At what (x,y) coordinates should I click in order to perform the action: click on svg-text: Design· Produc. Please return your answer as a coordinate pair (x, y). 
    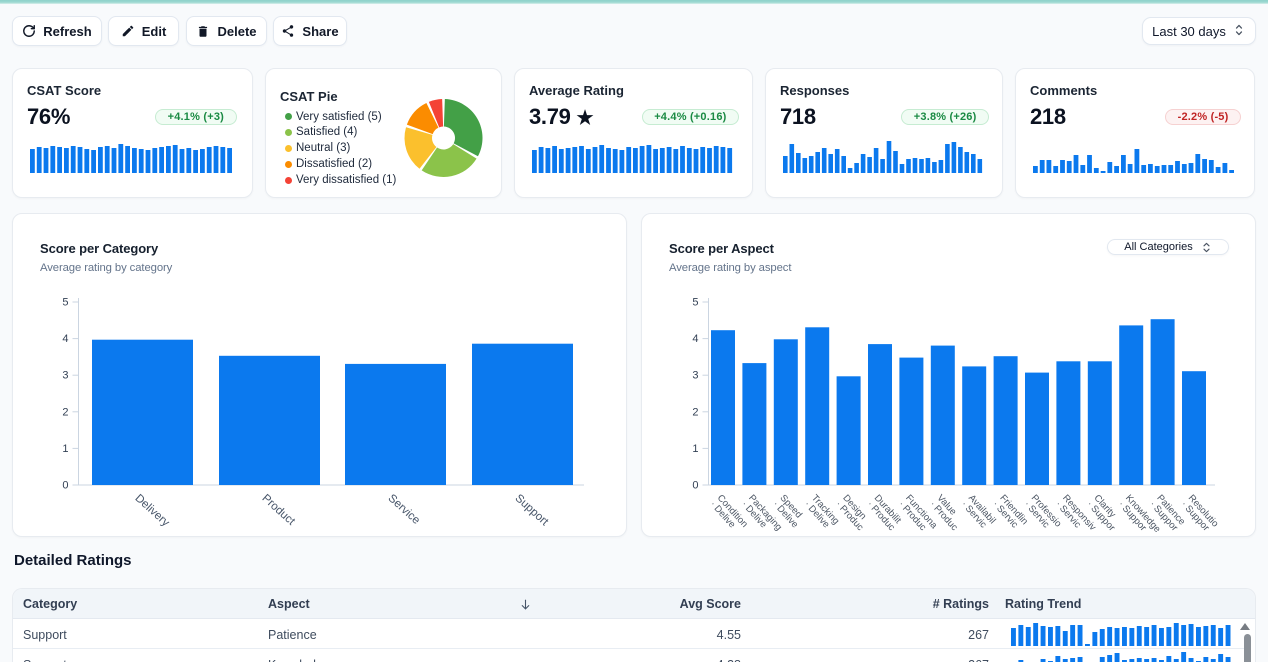
    Looking at the image, I should click on (852, 513).